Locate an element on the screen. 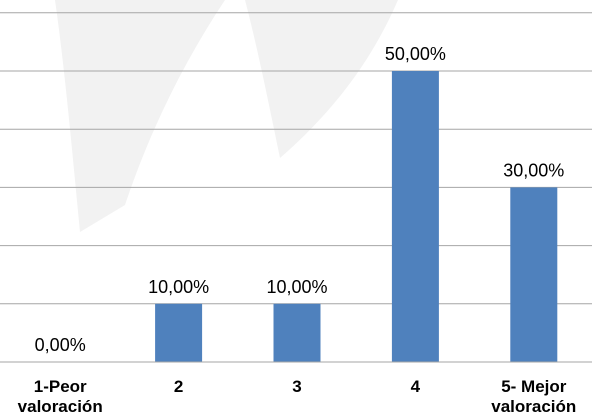 Image resolution: width=592 pixels, height=419 pixels. data-label-5: 30,00% is located at coordinates (533, 170).